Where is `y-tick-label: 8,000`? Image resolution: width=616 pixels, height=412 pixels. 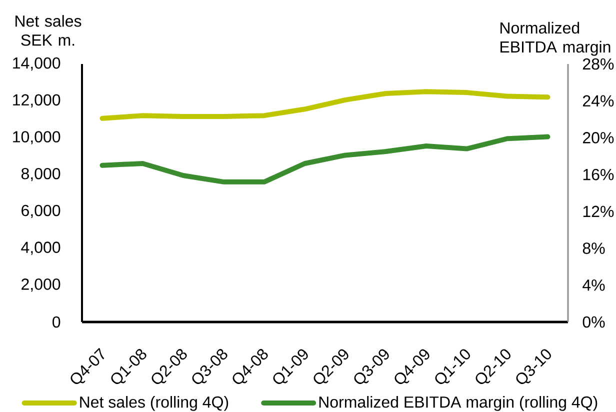 y-tick-label: 8,000 is located at coordinates (40, 175).